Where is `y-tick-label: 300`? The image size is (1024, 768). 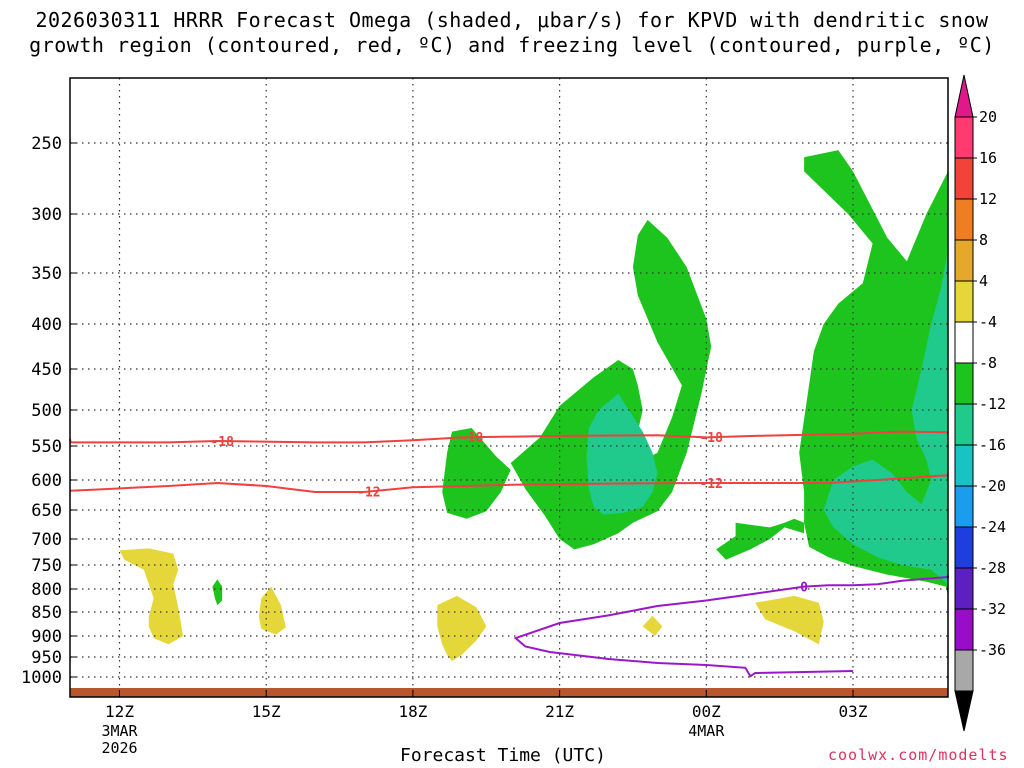
y-tick-label: 300 is located at coordinates (46, 215).